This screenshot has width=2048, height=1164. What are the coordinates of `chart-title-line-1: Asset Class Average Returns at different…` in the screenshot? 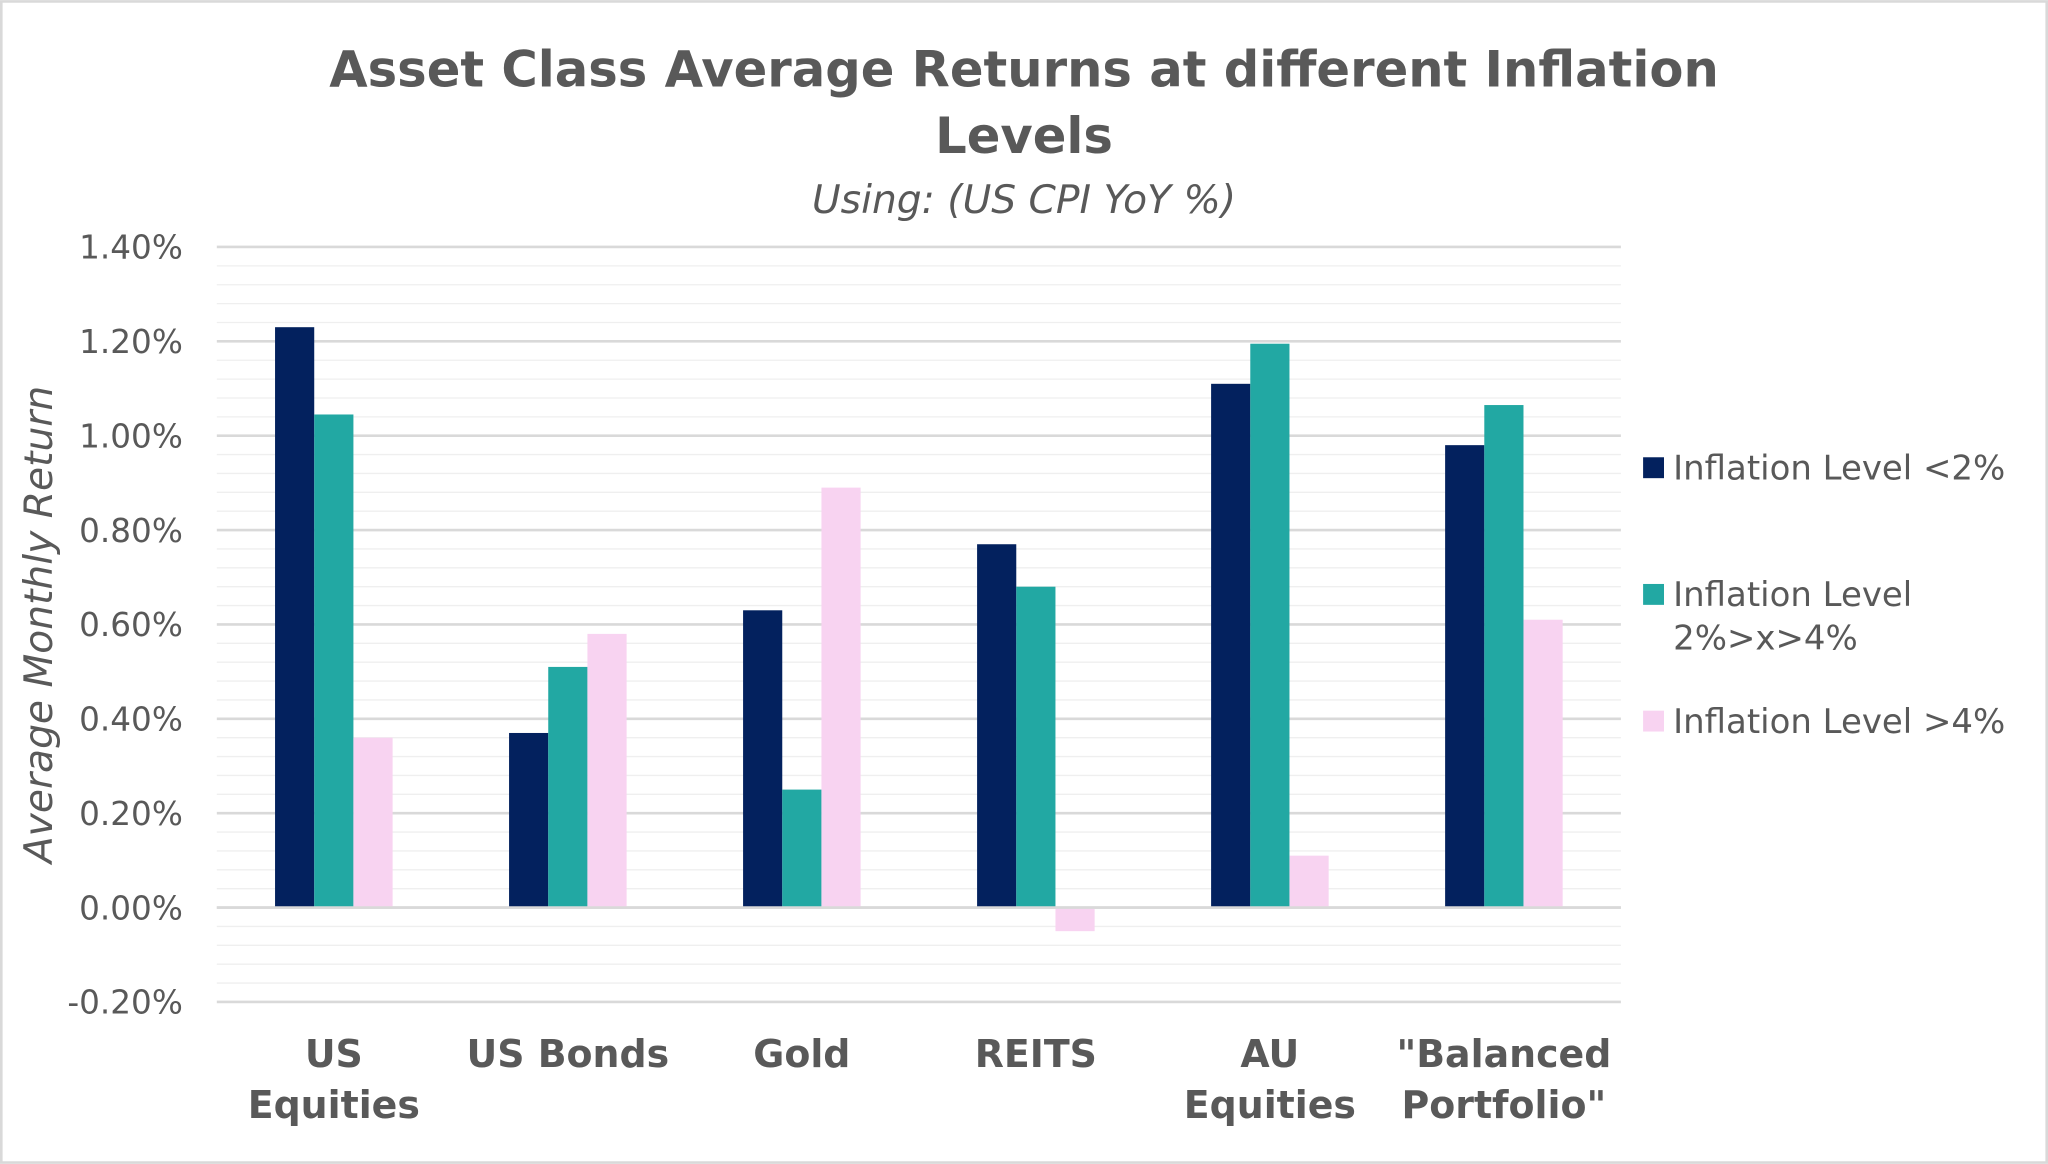 It's located at (1024, 69).